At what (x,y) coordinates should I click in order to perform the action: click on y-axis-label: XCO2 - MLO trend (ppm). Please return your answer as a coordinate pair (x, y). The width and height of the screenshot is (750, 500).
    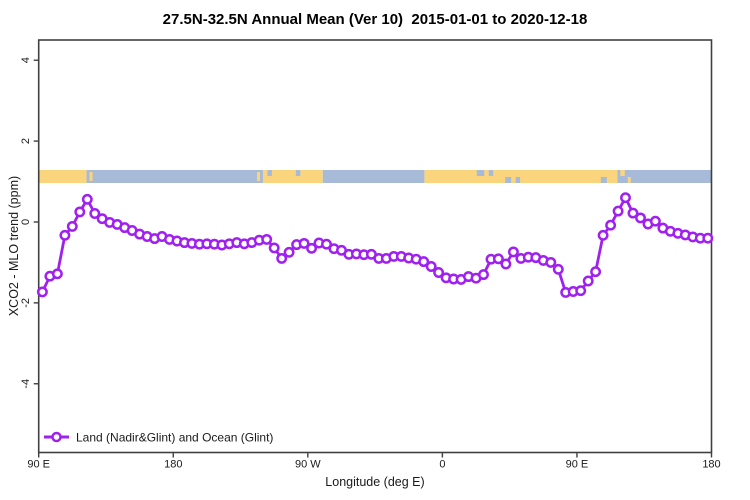
    Looking at the image, I should click on (14, 246).